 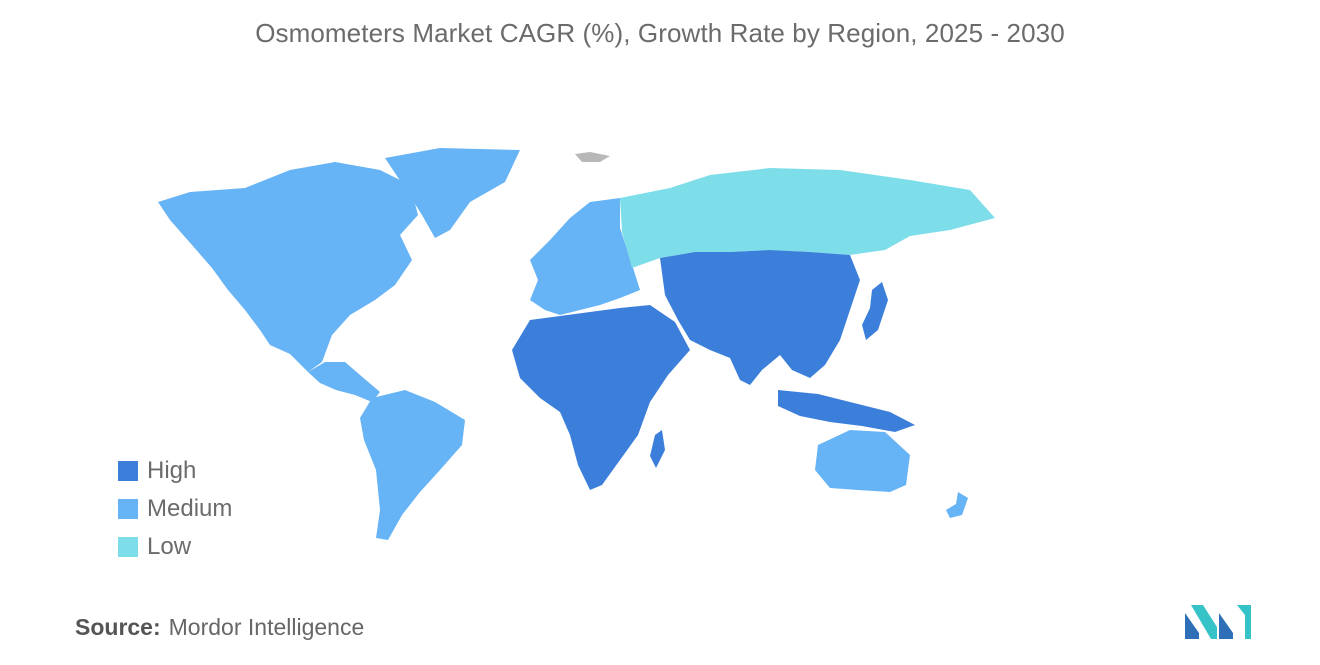 What do you see at coordinates (807, 218) in the screenshot?
I see `region-russia` at bounding box center [807, 218].